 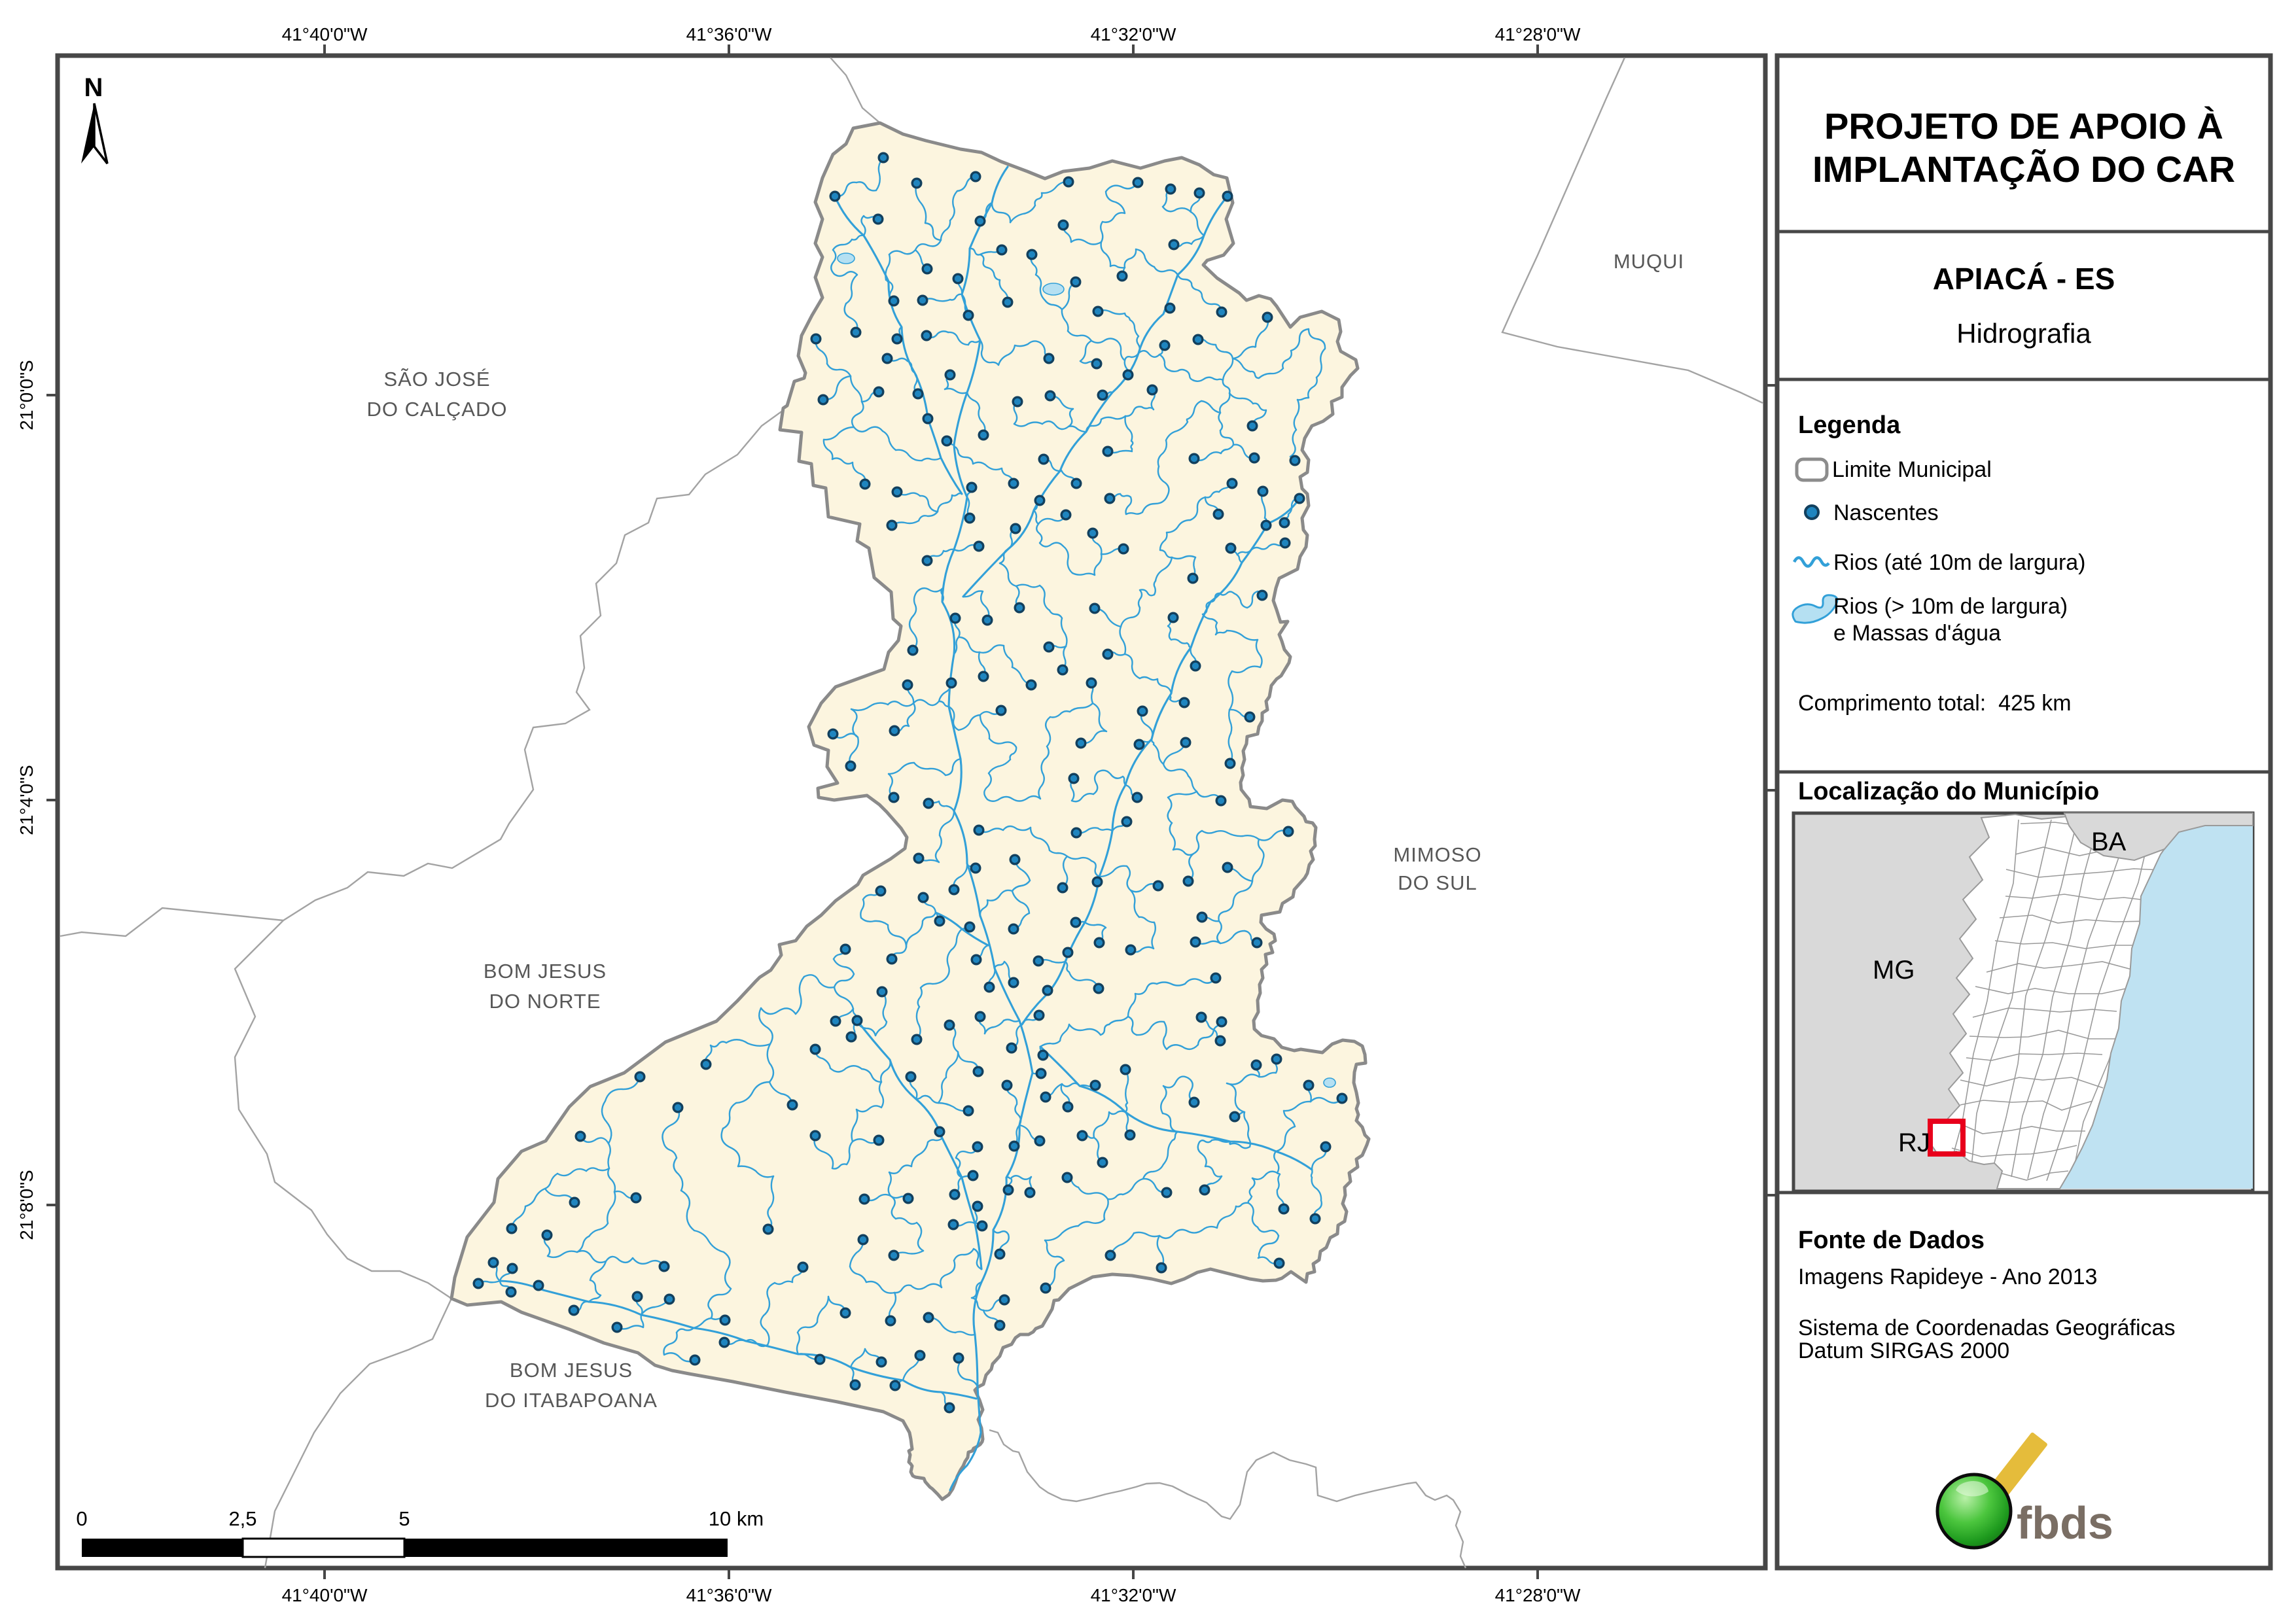 What do you see at coordinates (1959, 562) in the screenshot?
I see `svg-text: Rios (até 10m de largura)` at bounding box center [1959, 562].